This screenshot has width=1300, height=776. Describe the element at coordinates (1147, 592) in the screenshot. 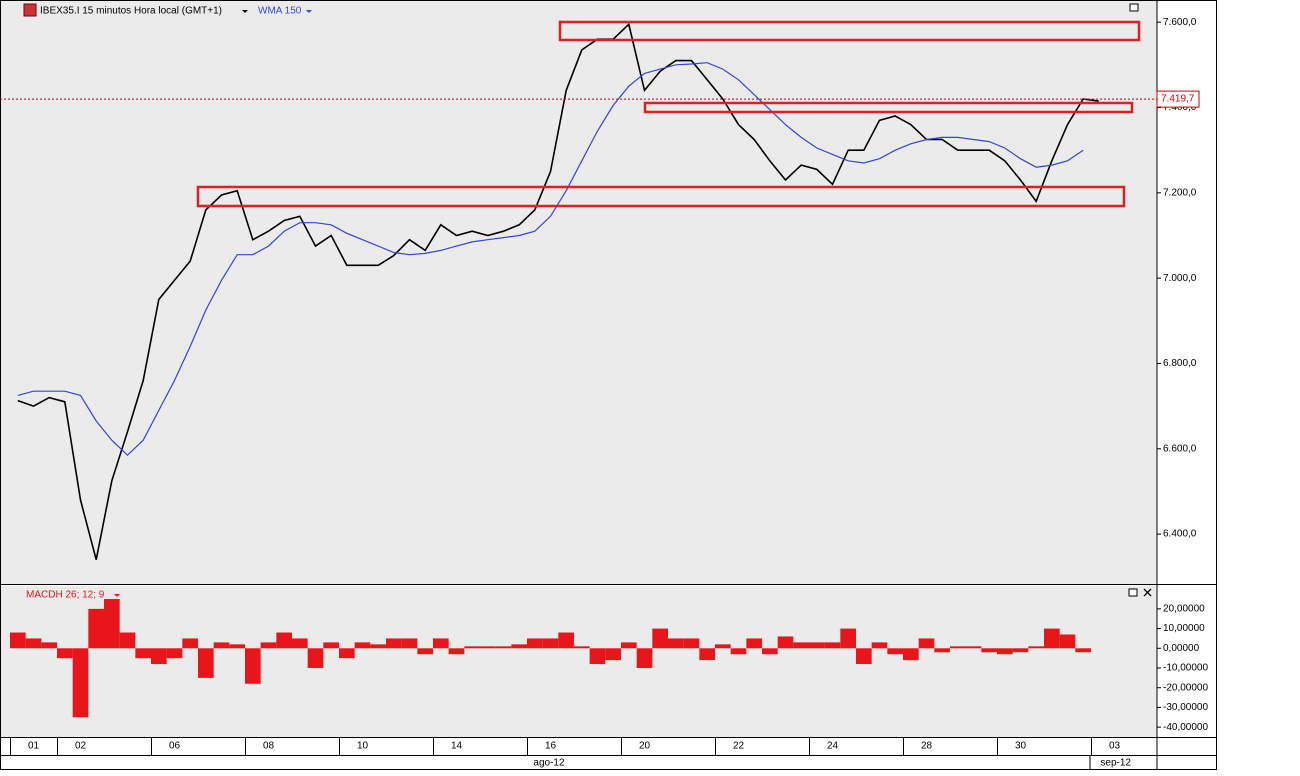

I see `close-button` at that location.